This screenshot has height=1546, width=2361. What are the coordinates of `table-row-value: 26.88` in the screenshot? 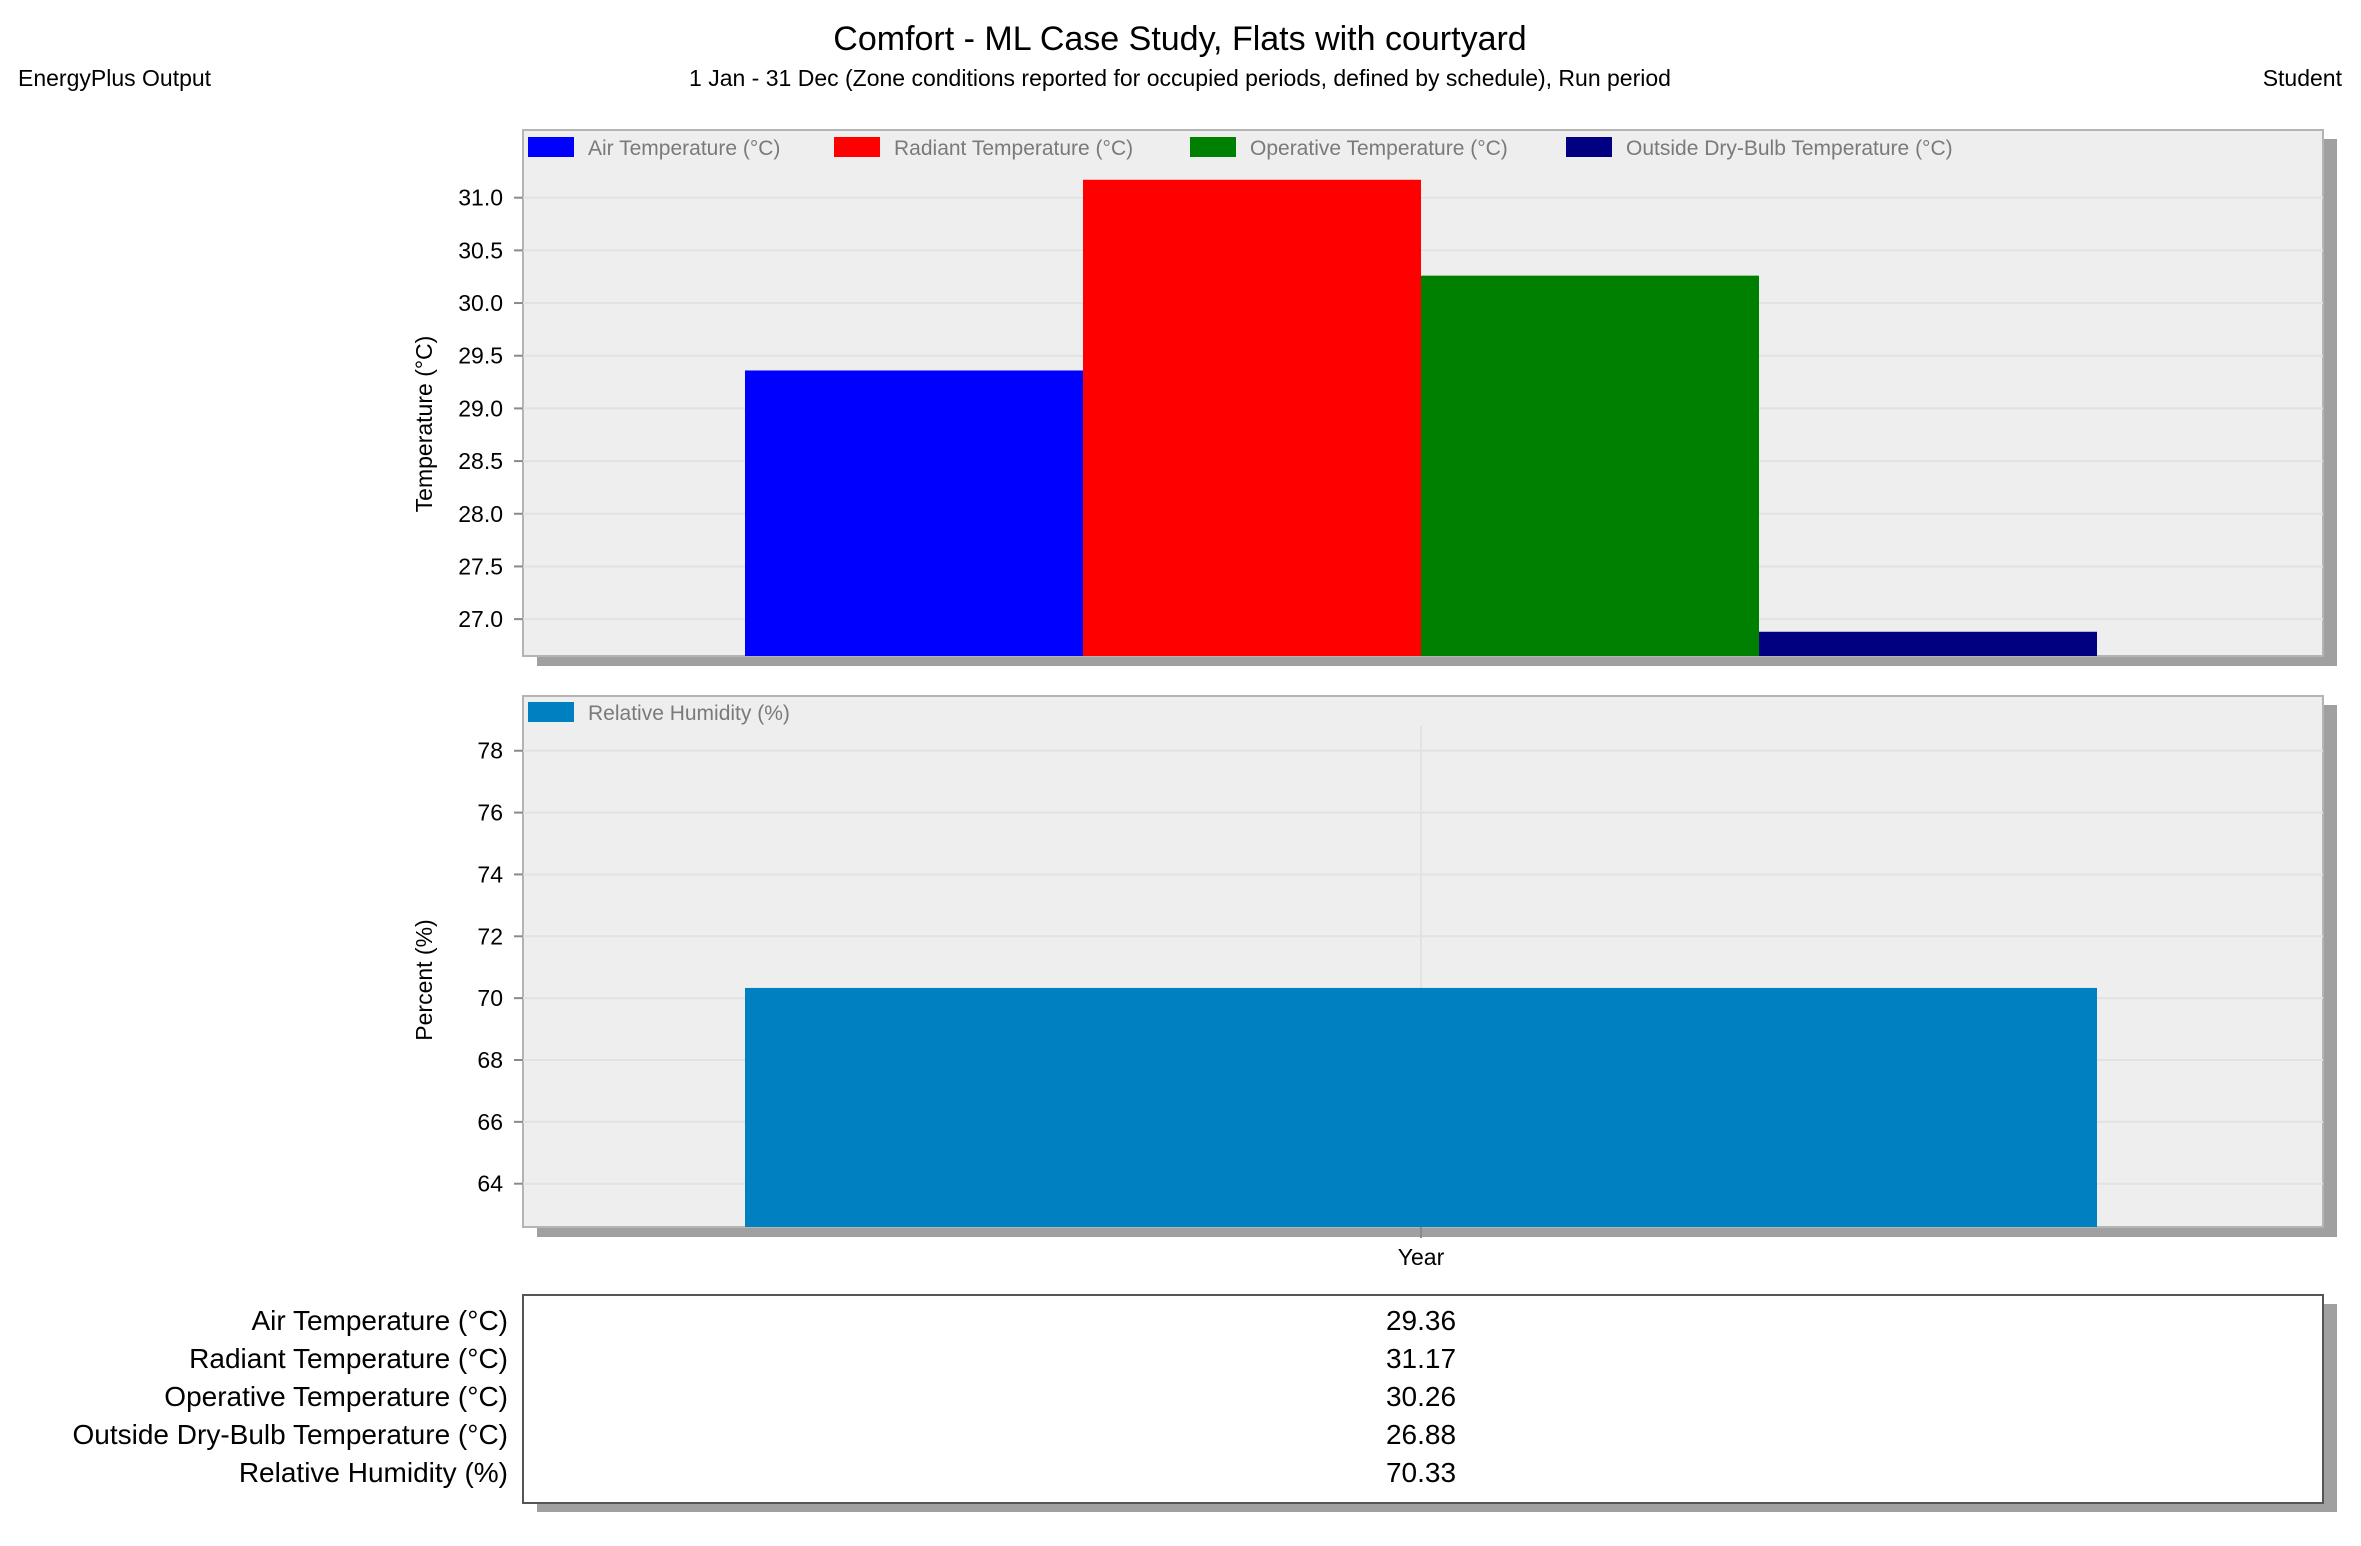 It's located at (1421, 1434).